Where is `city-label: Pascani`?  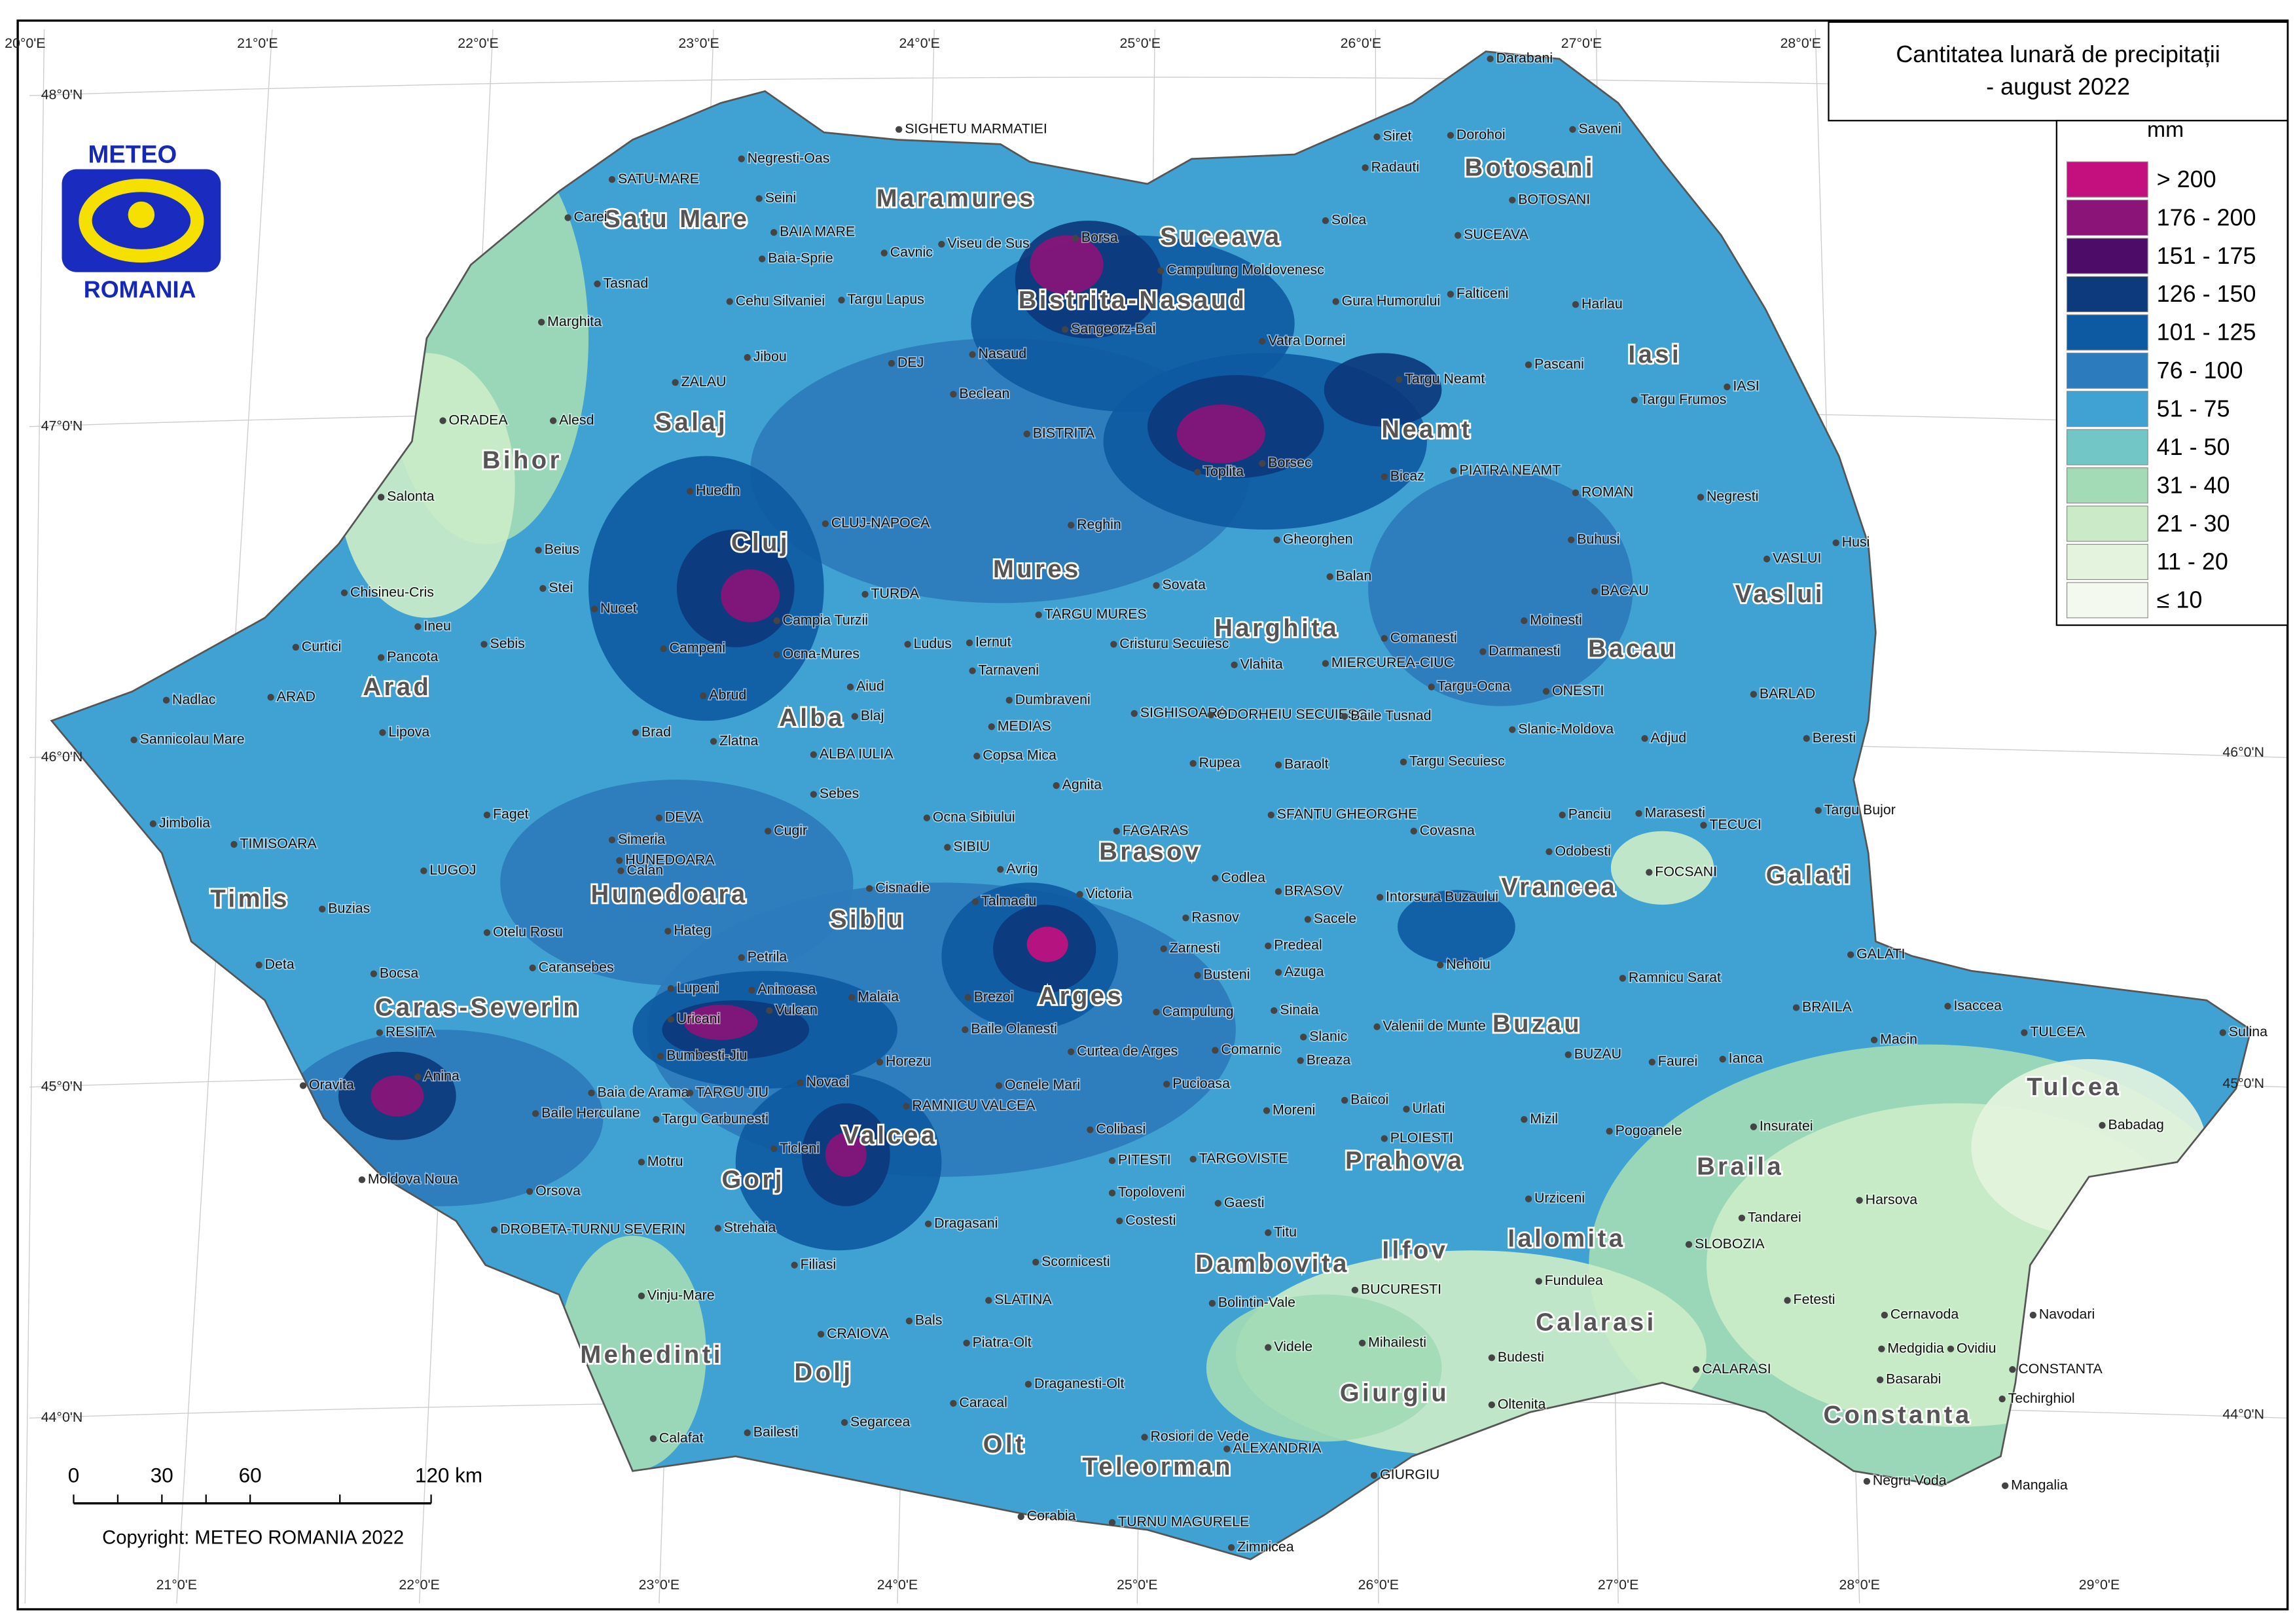
city-label: Pascani is located at coordinates (1559, 364).